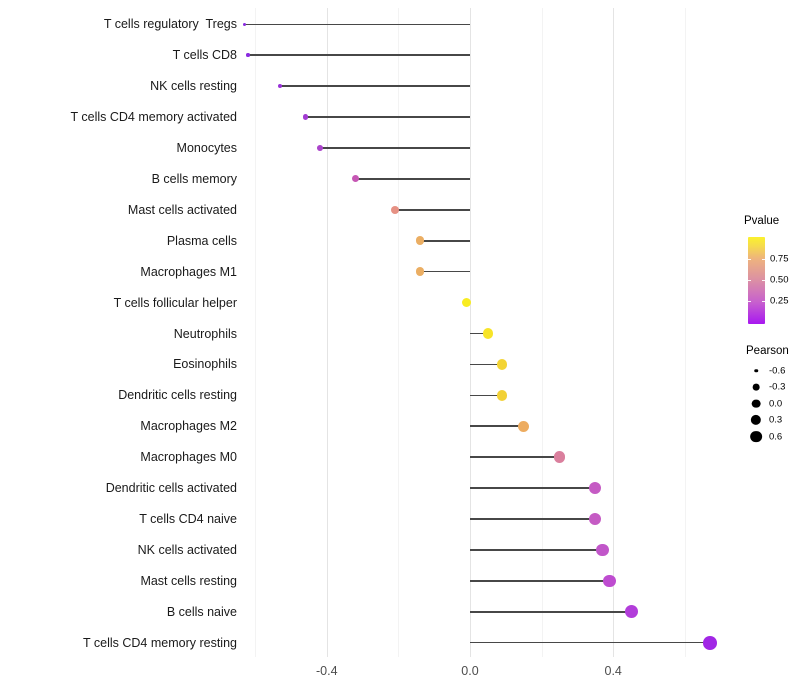  I want to click on y-axis-label: NK cells activated, so click(187, 549).